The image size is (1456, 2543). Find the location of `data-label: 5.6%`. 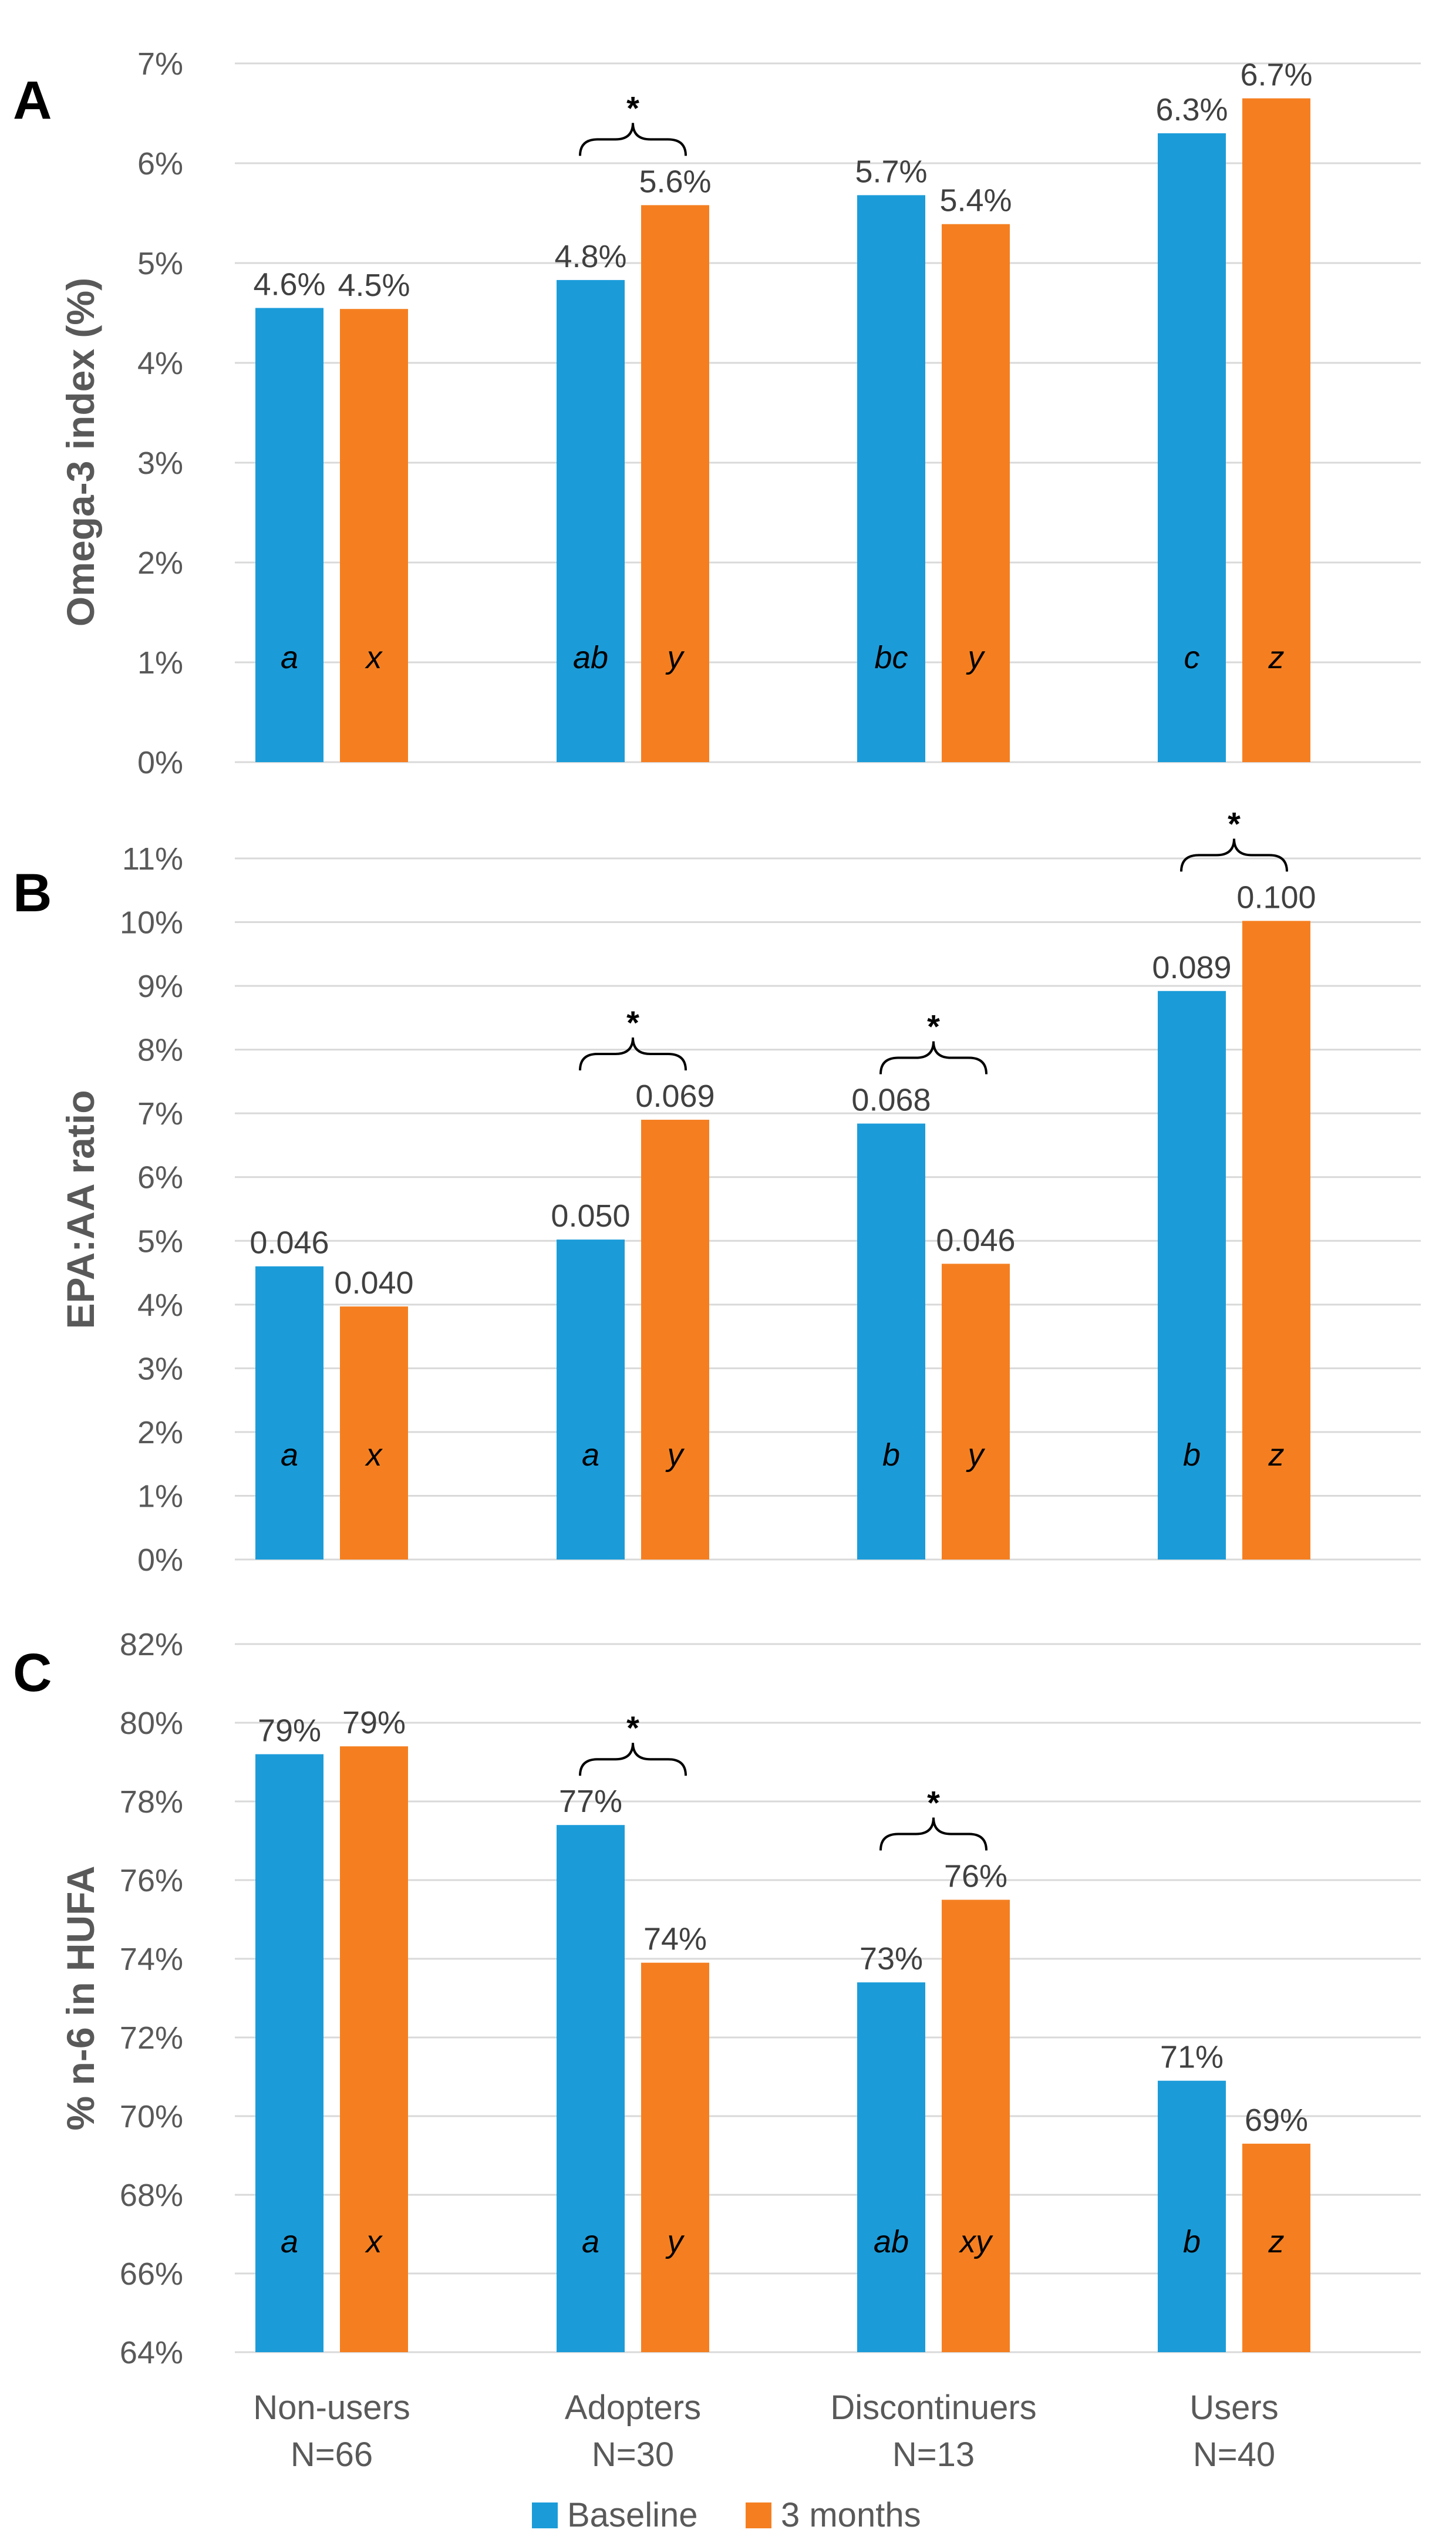

data-label: 5.6% is located at coordinates (675, 181).